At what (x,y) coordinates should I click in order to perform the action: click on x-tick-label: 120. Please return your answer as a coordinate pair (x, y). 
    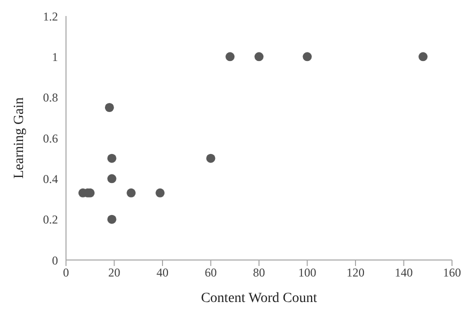
    Looking at the image, I should click on (355, 273).